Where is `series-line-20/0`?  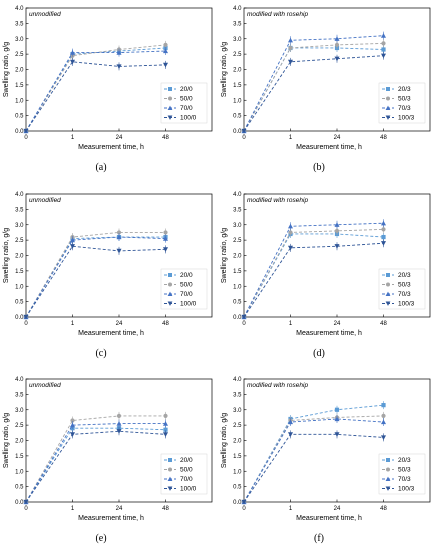
series-line-20/0 is located at coordinates (95, 465).